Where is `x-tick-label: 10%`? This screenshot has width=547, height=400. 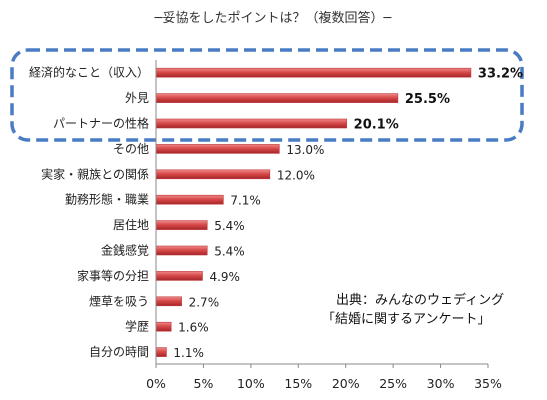
x-tick-label: 10% is located at coordinates (251, 383).